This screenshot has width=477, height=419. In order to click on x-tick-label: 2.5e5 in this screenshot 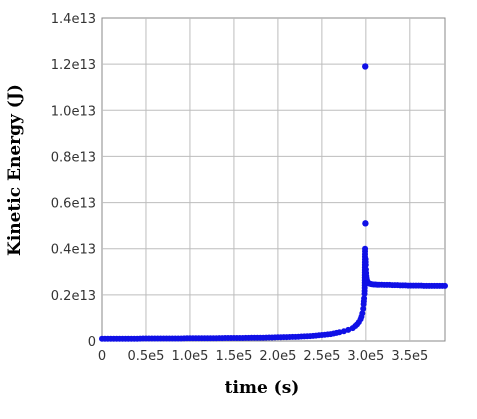, I will do `click(321, 356)`.